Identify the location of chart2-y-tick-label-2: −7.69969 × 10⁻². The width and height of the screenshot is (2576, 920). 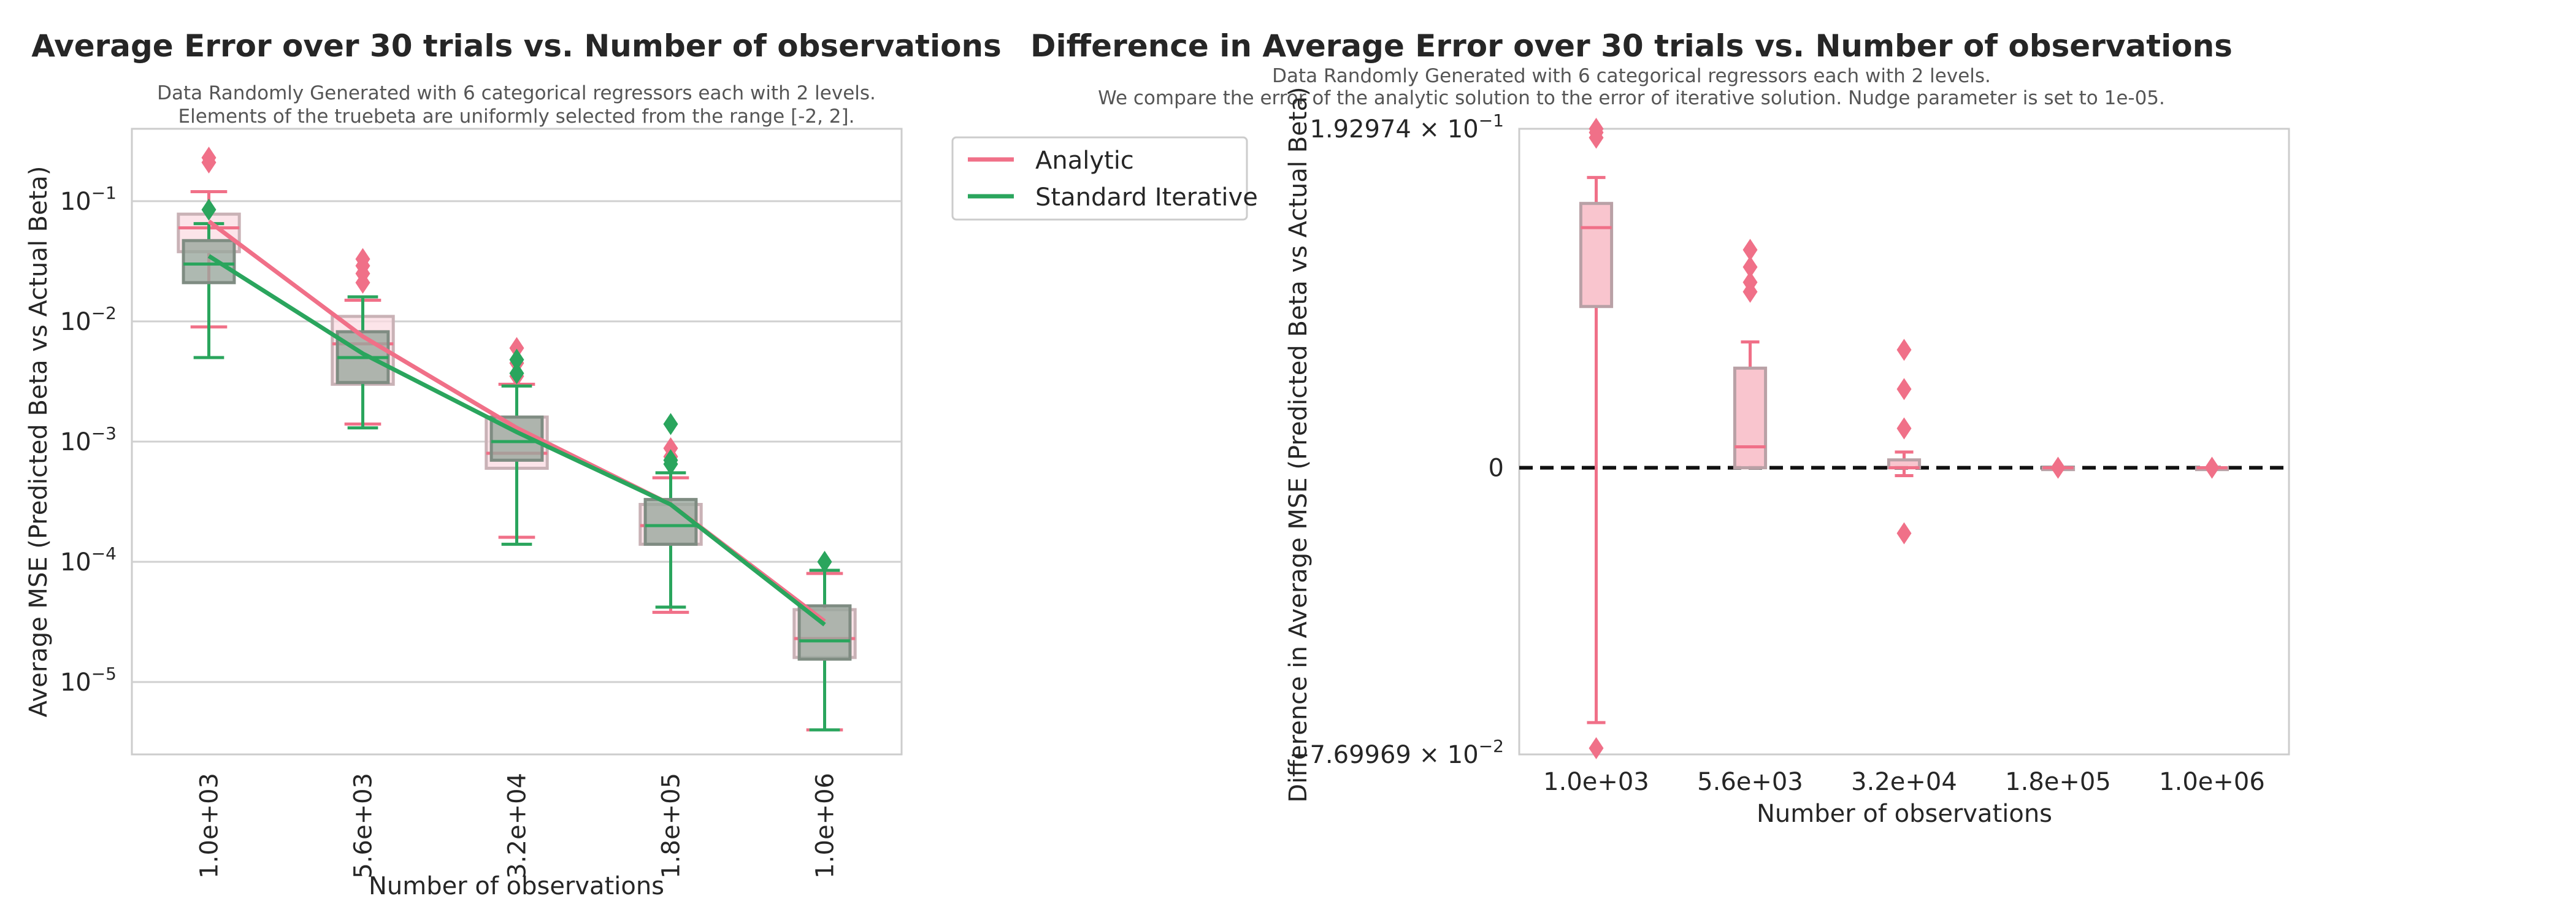
(1396, 752).